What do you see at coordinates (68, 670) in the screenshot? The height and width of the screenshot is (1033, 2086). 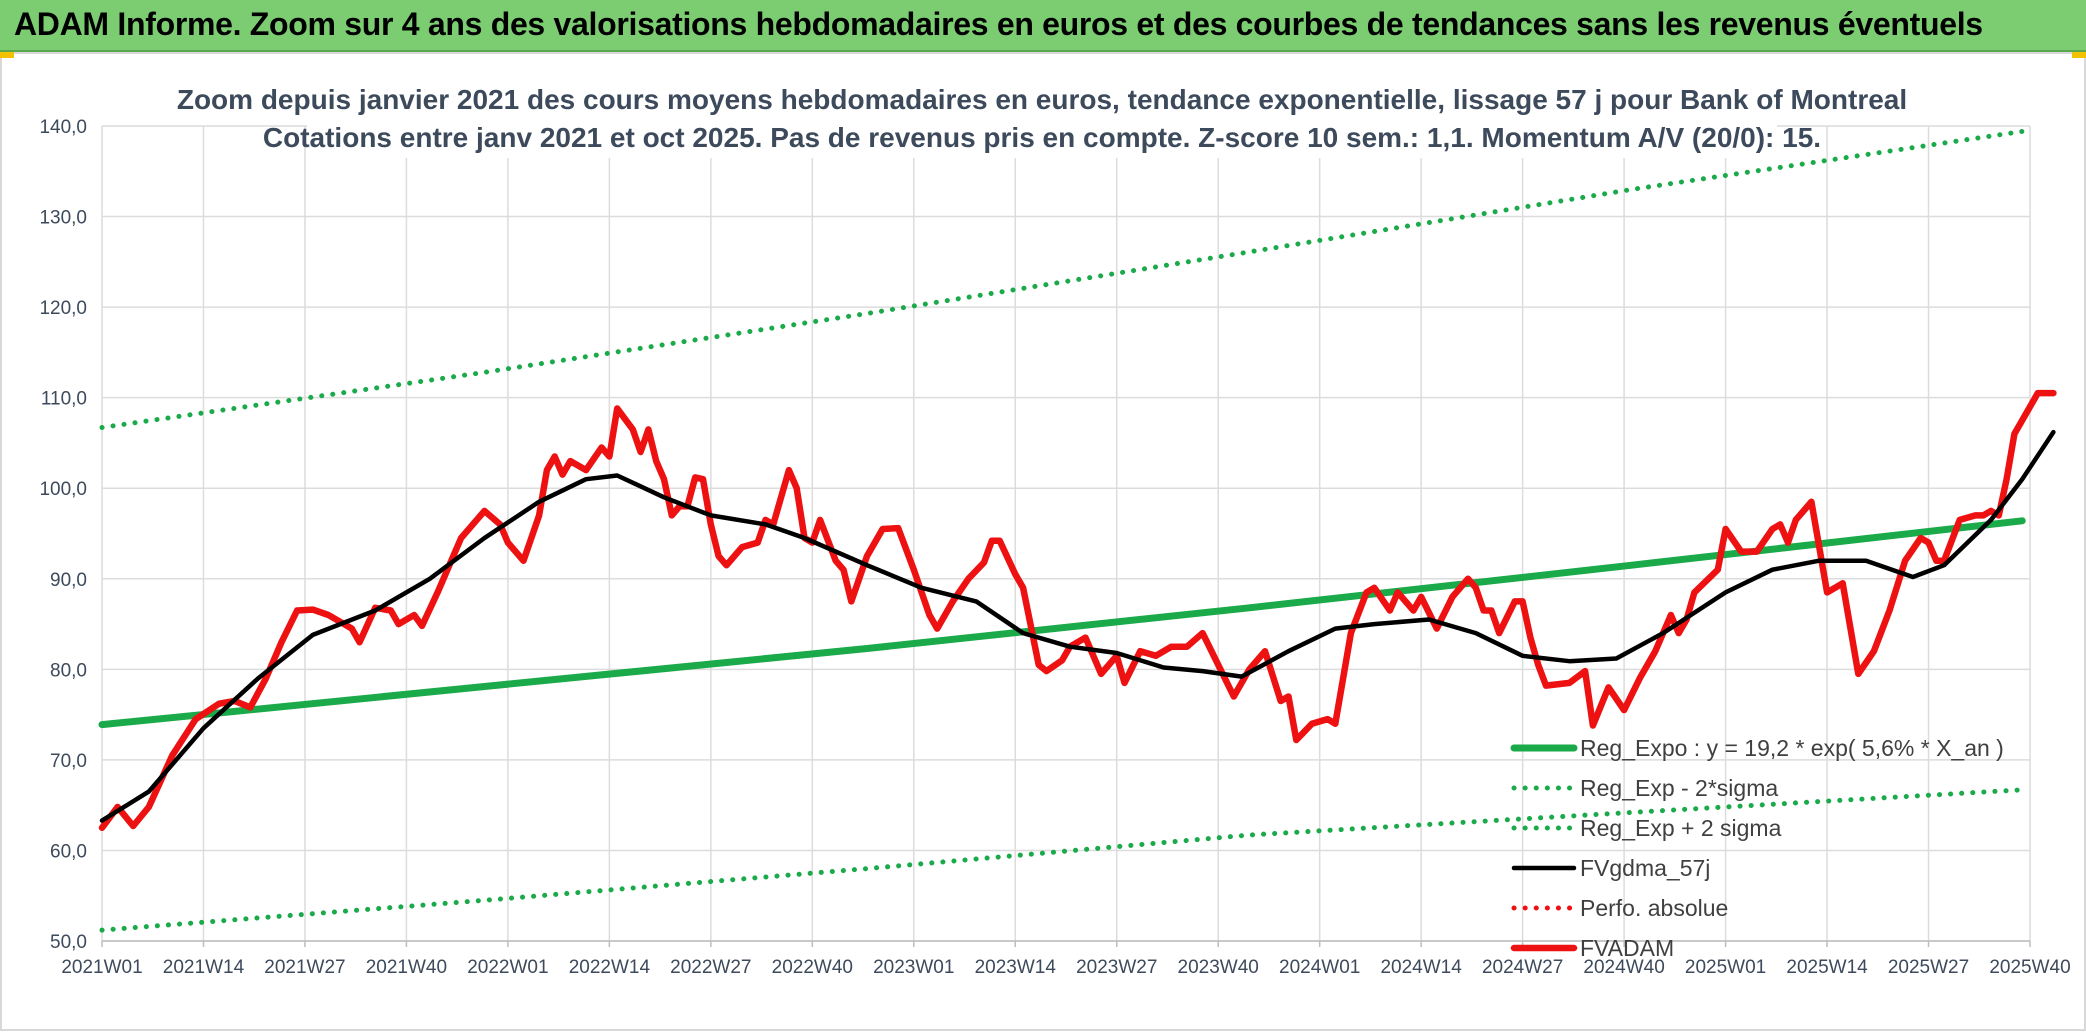 I see `y-tick-label: 80,0` at bounding box center [68, 670].